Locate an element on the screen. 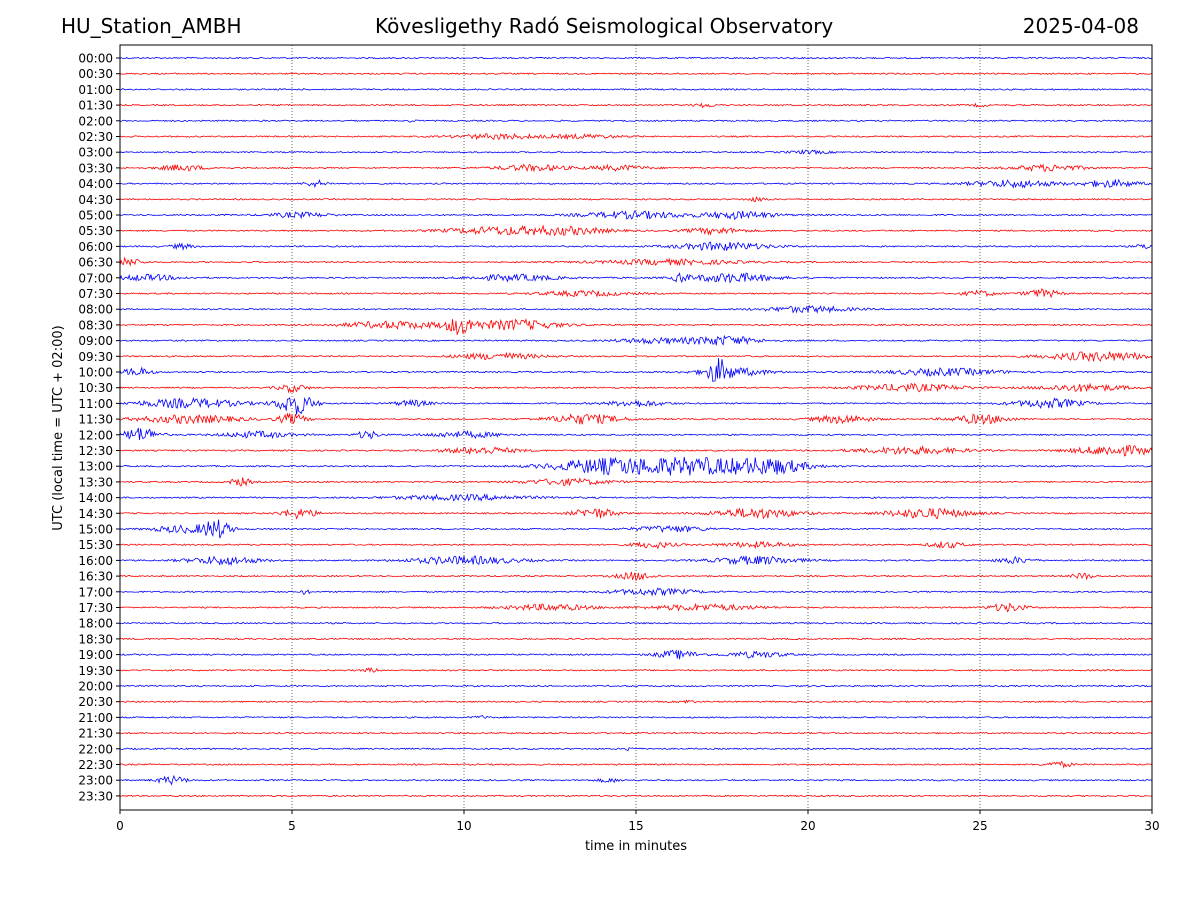  y-tick-label: 02:00 is located at coordinates (95, 121).